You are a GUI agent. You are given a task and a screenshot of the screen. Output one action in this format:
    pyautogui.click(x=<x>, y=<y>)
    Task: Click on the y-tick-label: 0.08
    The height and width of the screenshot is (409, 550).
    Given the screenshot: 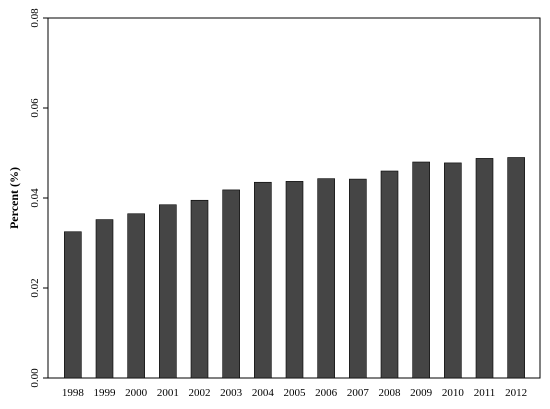 What is the action you would take?
    pyautogui.click(x=35, y=18)
    